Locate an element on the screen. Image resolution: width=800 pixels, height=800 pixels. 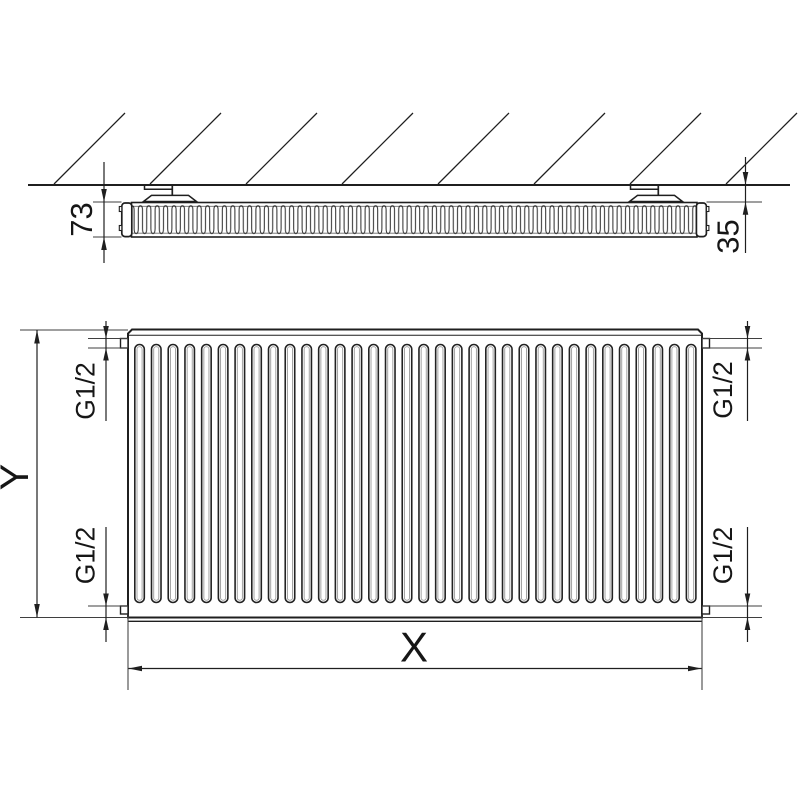
connection-dimension-top-right: G1/2 is located at coordinates (729, 371).